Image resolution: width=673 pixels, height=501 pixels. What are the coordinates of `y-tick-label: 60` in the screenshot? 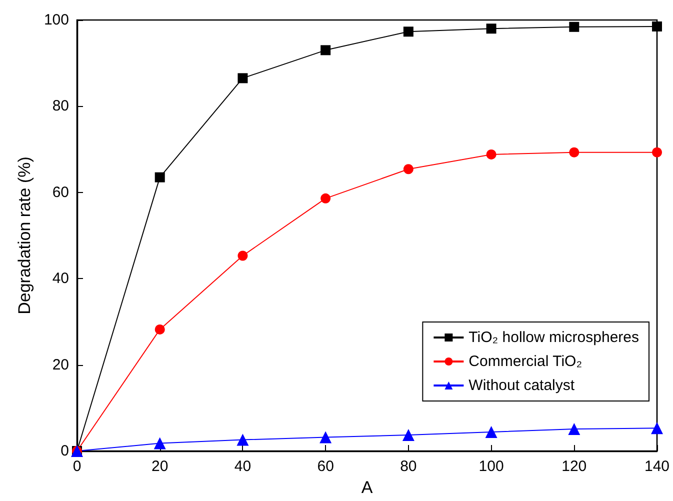 It's located at (60, 192).